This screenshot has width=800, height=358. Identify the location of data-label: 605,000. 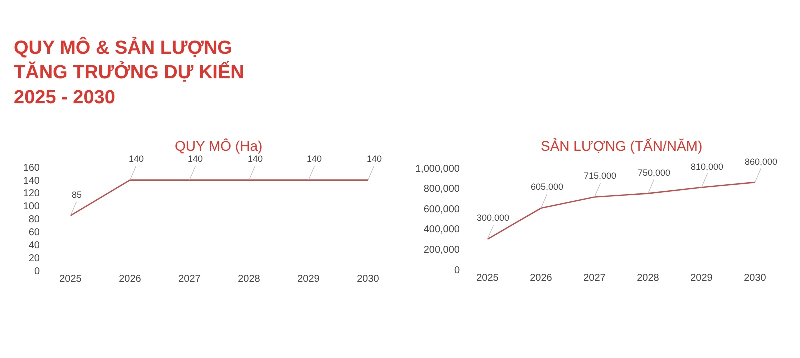
(547, 187).